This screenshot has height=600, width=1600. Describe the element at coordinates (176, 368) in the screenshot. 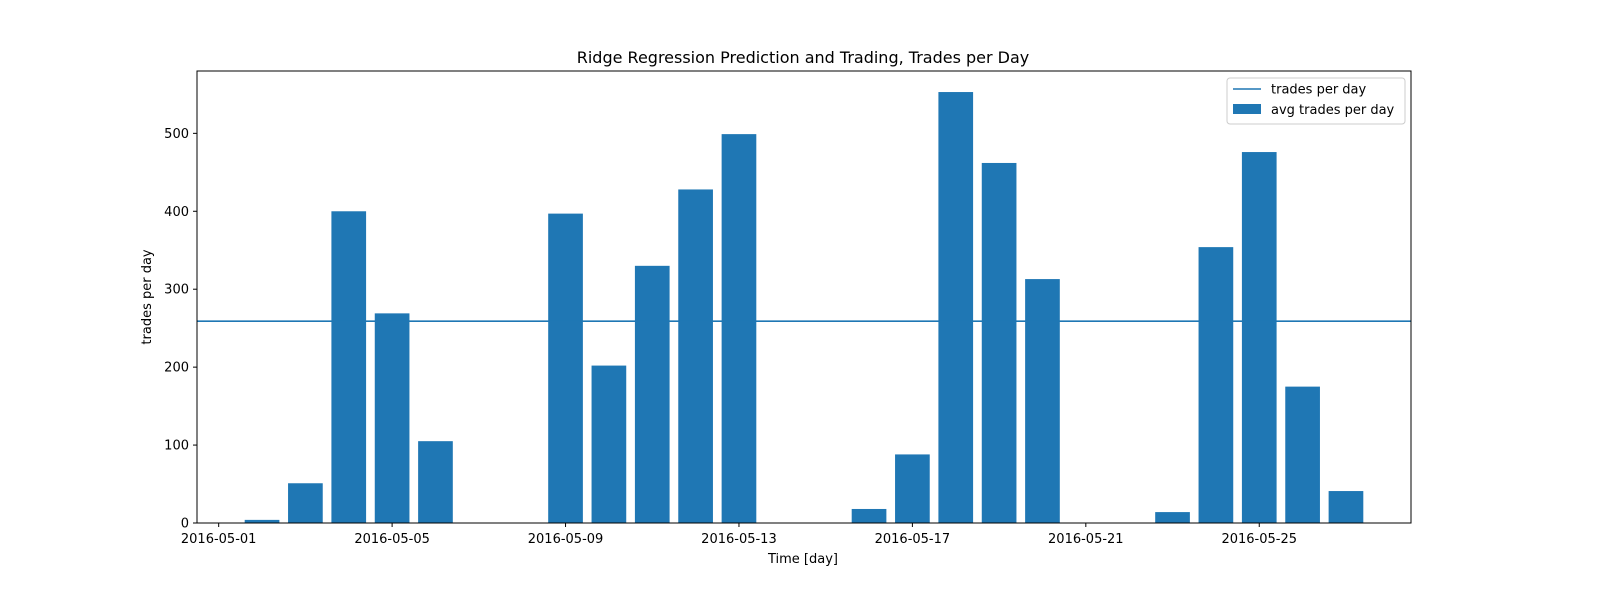

I see `y-tick-label: 200` at that location.